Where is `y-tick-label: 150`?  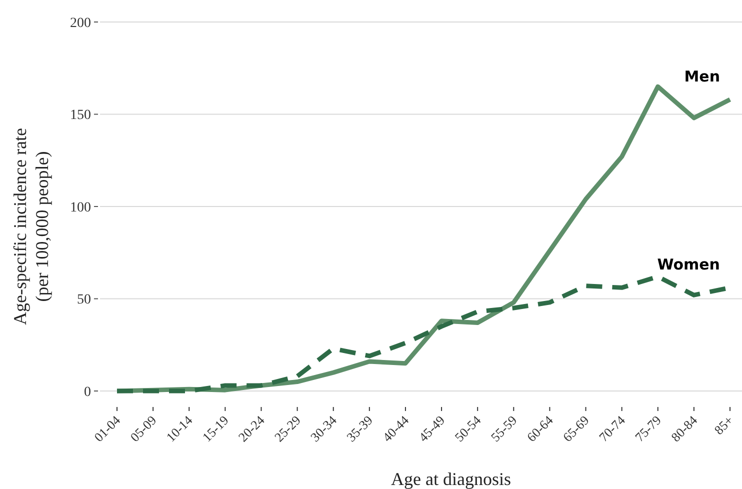
y-tick-label: 150 is located at coordinates (80, 116).